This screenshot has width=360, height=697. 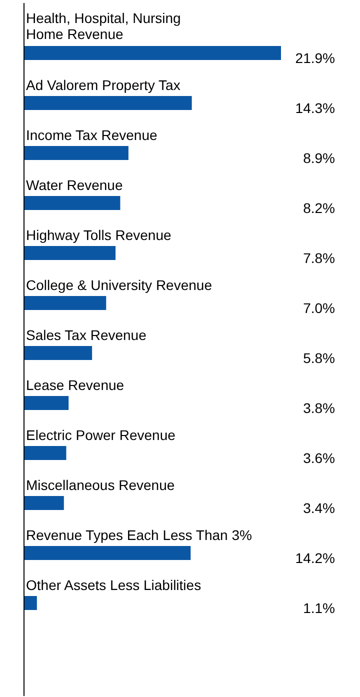 What do you see at coordinates (315, 108) in the screenshot?
I see `data-label: 14.3%` at bounding box center [315, 108].